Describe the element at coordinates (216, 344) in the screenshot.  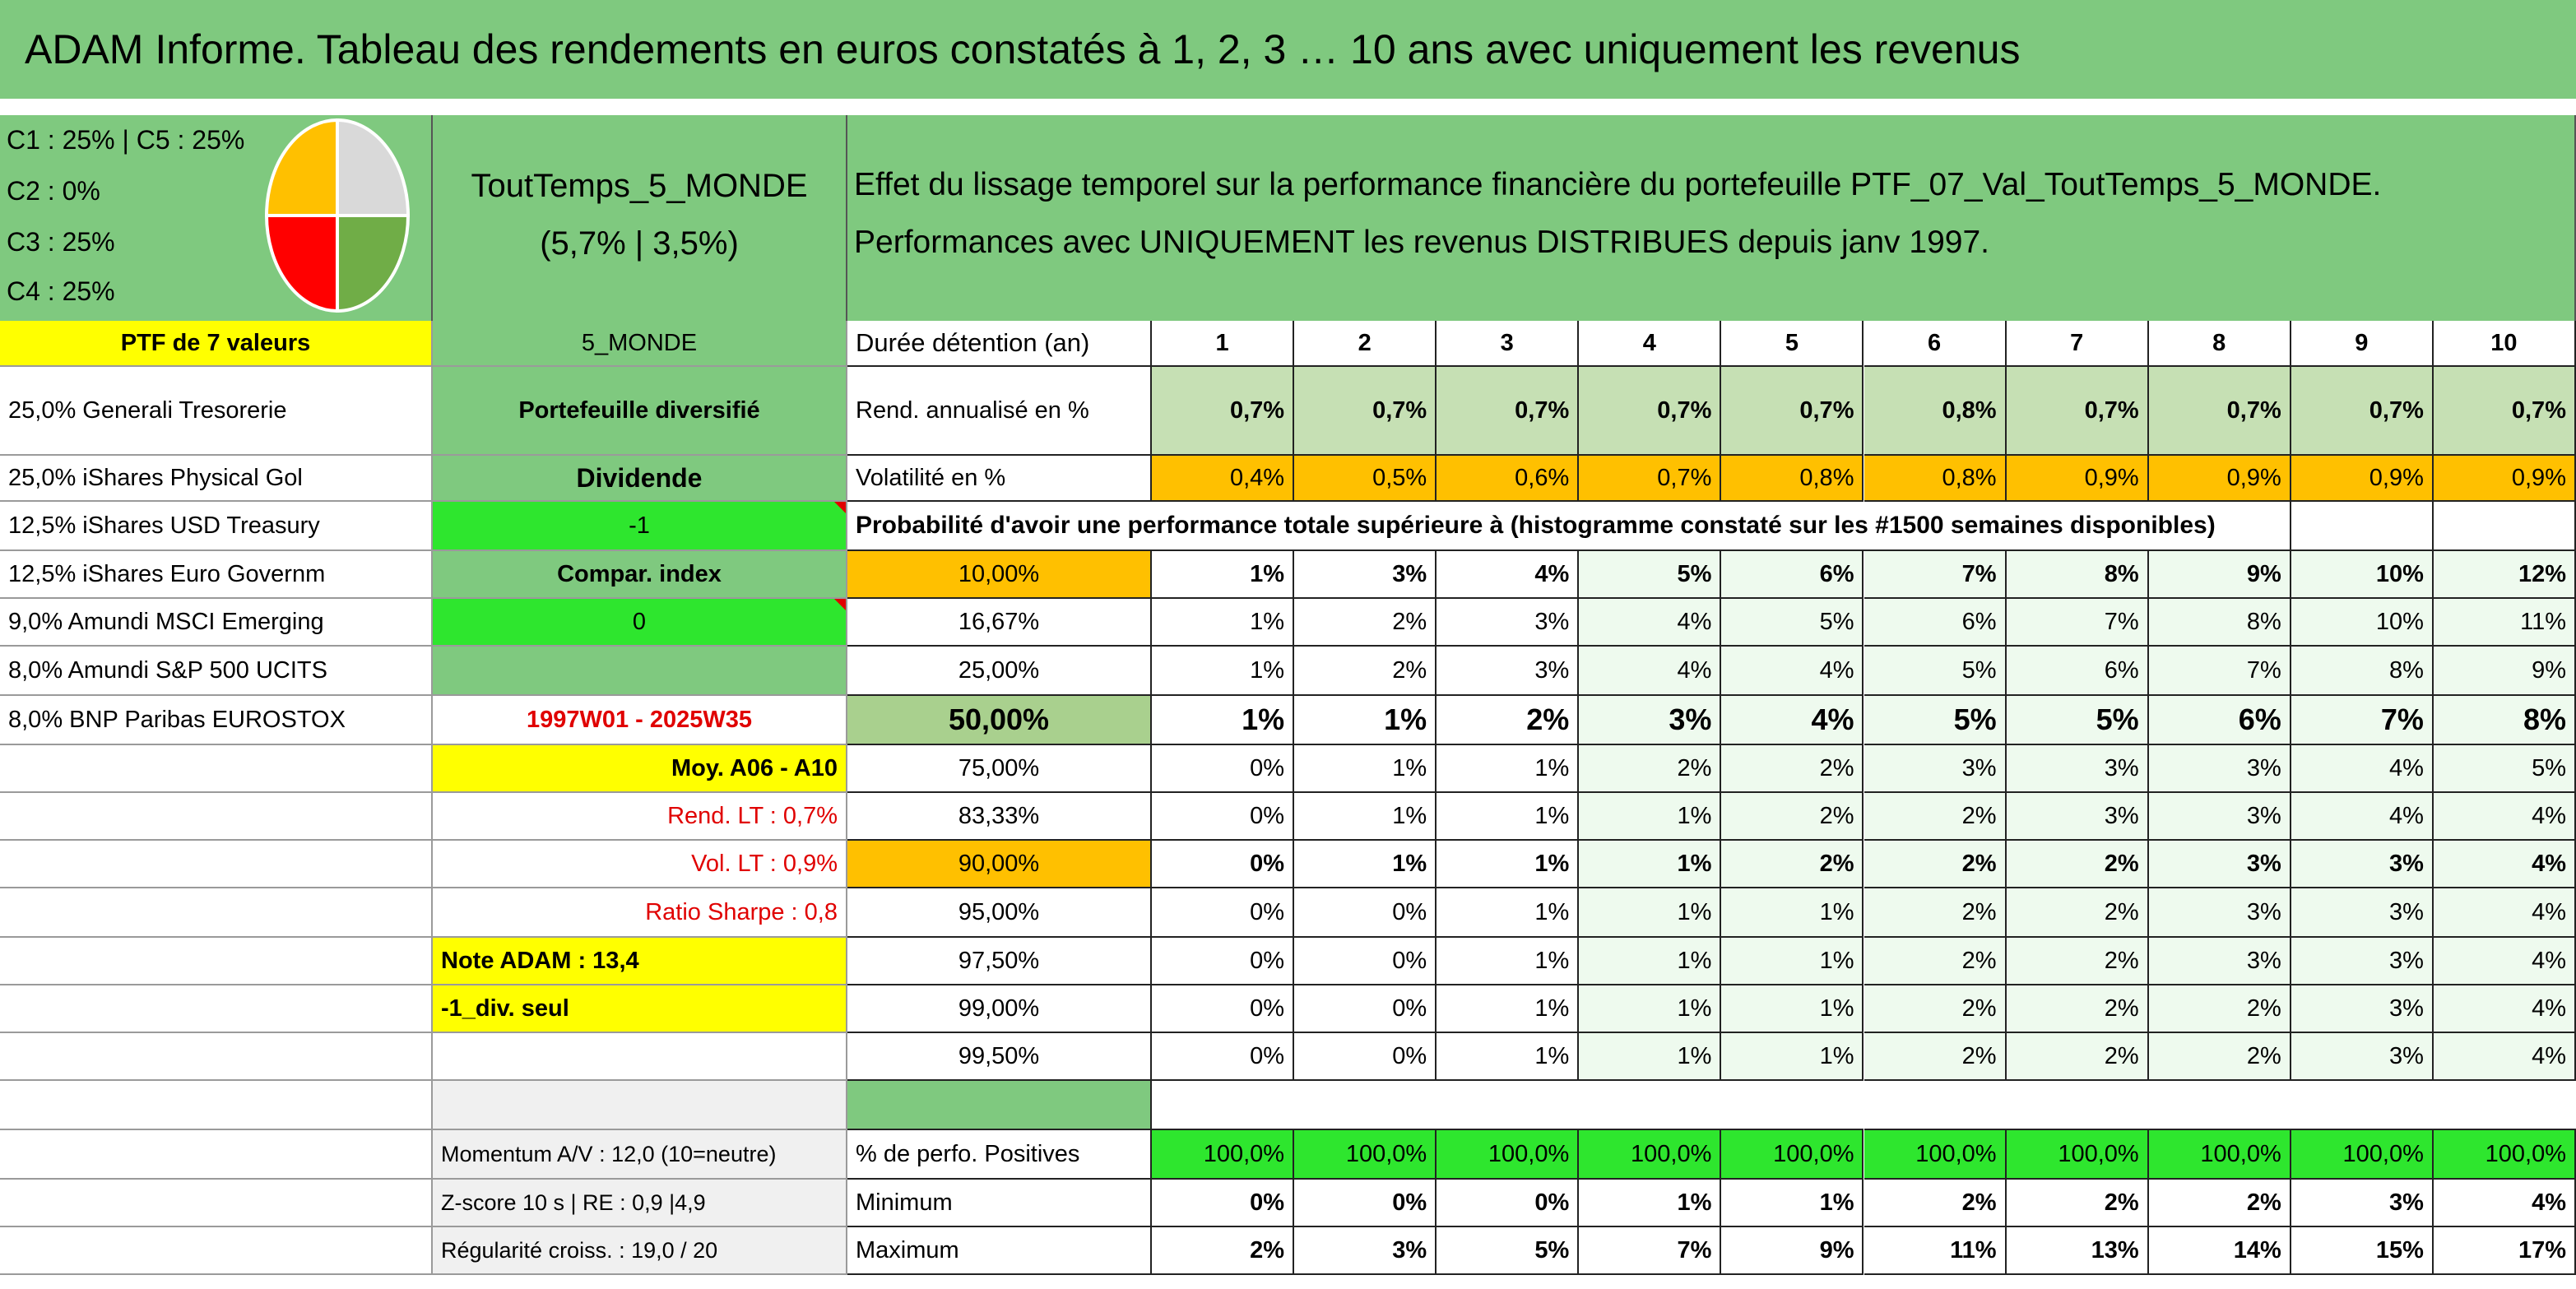
I see `holding-cell: PTF de 7 valeurs` at that location.